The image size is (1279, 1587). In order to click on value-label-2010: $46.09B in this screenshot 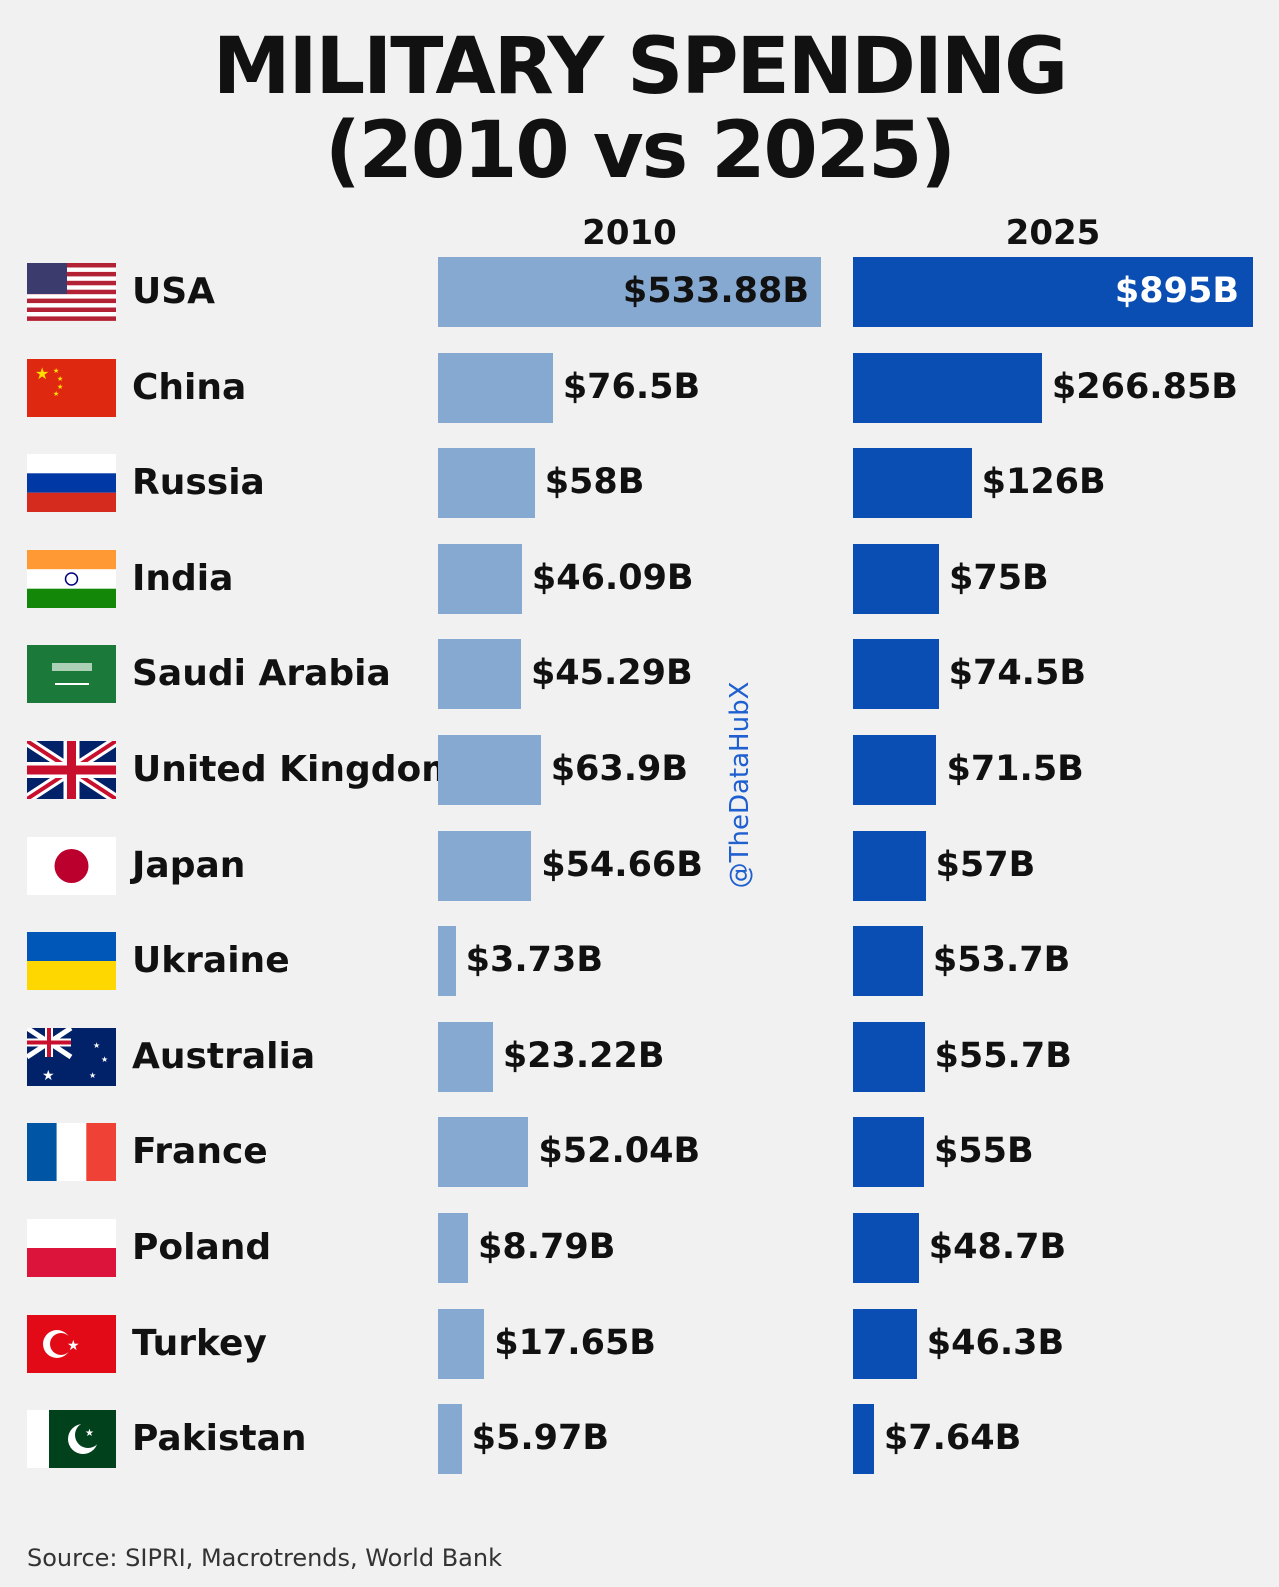, I will do `click(612, 577)`.